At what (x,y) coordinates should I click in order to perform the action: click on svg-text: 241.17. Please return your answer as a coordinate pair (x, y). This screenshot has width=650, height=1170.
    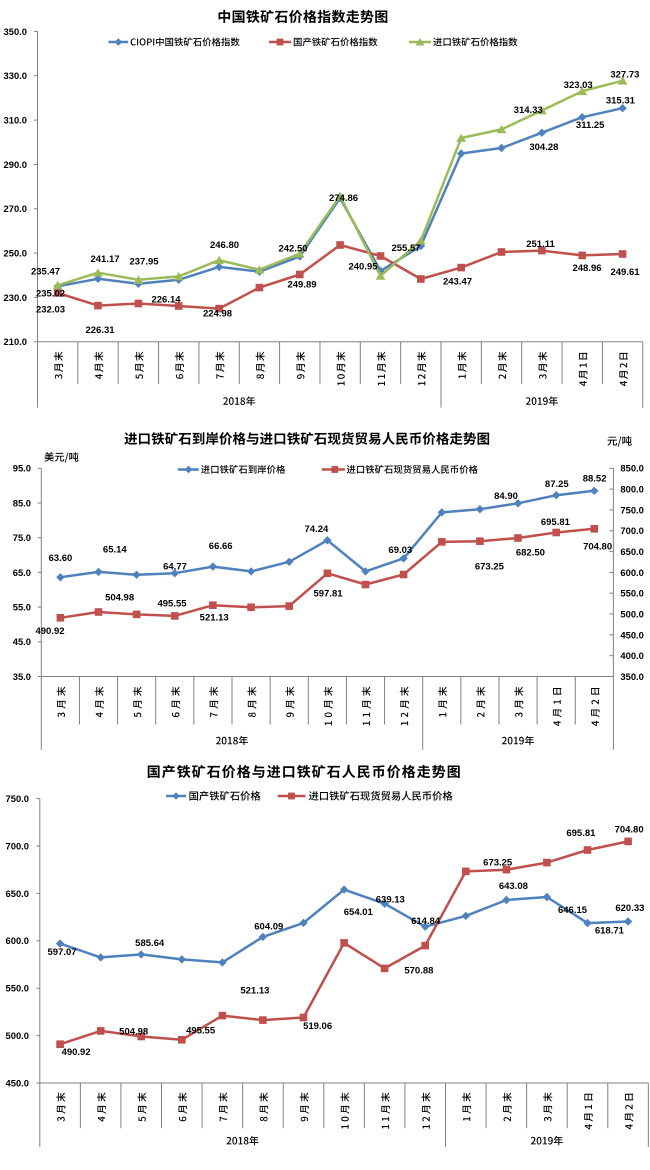
    Looking at the image, I should click on (104, 259).